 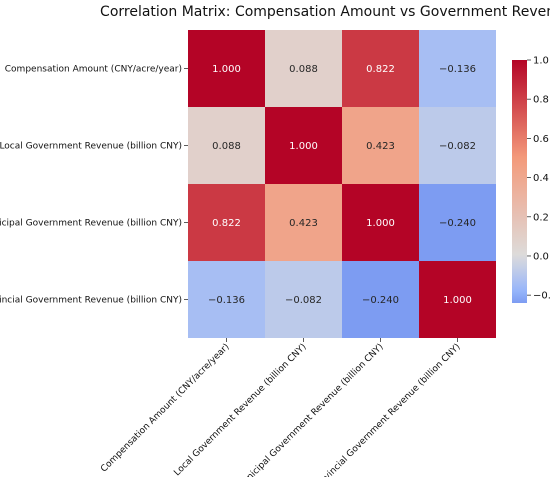 What do you see at coordinates (531, 179) in the screenshot?
I see `colorbar: 1.0 0.8 0.6 0.4 0.2 0.0 −0.2` at bounding box center [531, 179].